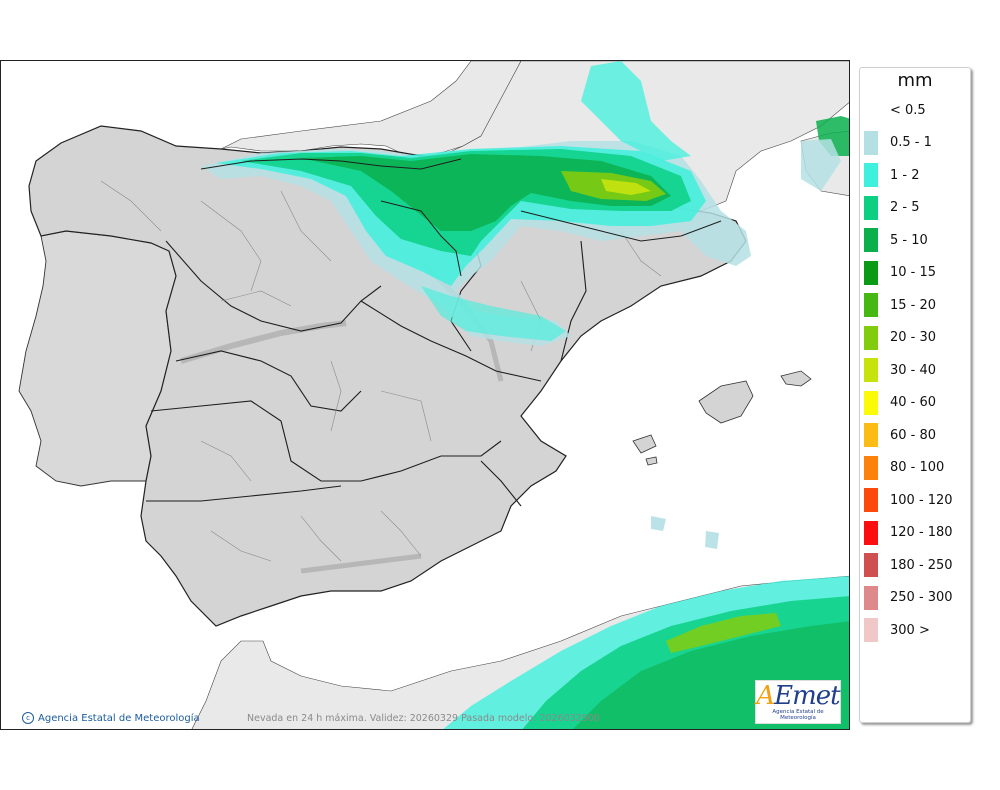 The height and width of the screenshot is (790, 1000). I want to click on legend-label: 30 - 40, so click(913, 370).